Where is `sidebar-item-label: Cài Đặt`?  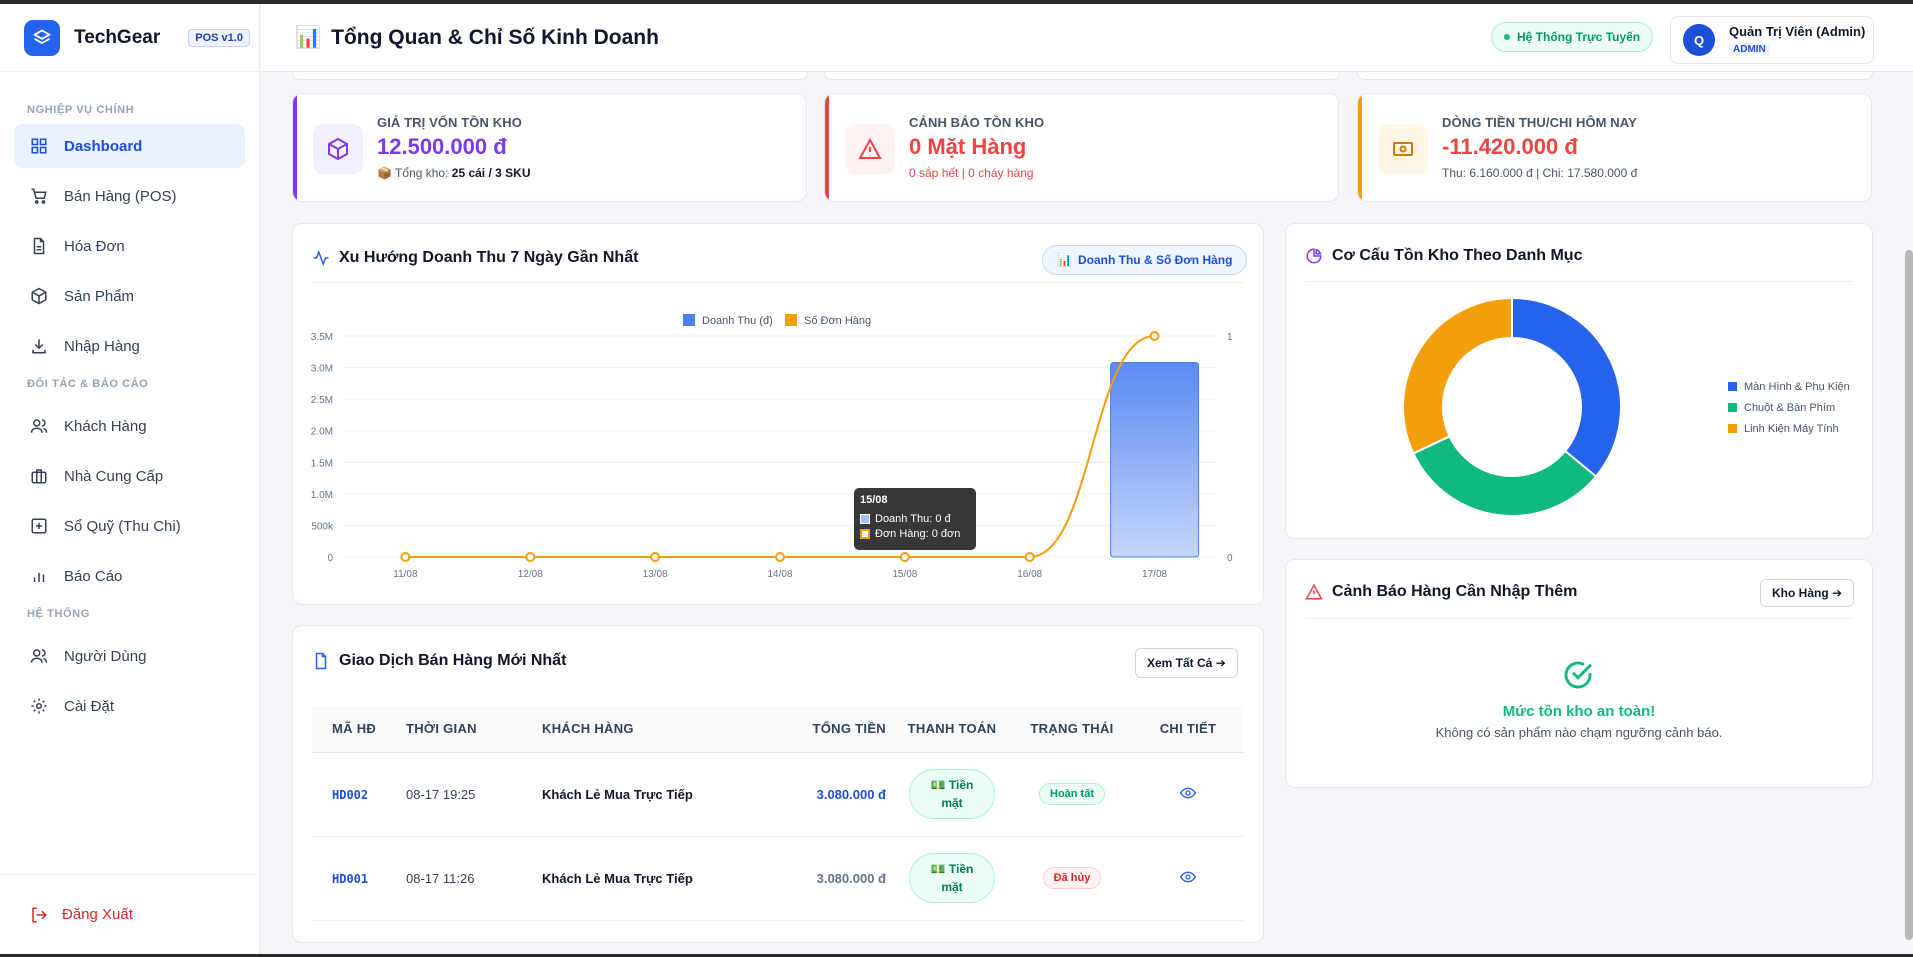 sidebar-item-label: Cài Đặt is located at coordinates (89, 706).